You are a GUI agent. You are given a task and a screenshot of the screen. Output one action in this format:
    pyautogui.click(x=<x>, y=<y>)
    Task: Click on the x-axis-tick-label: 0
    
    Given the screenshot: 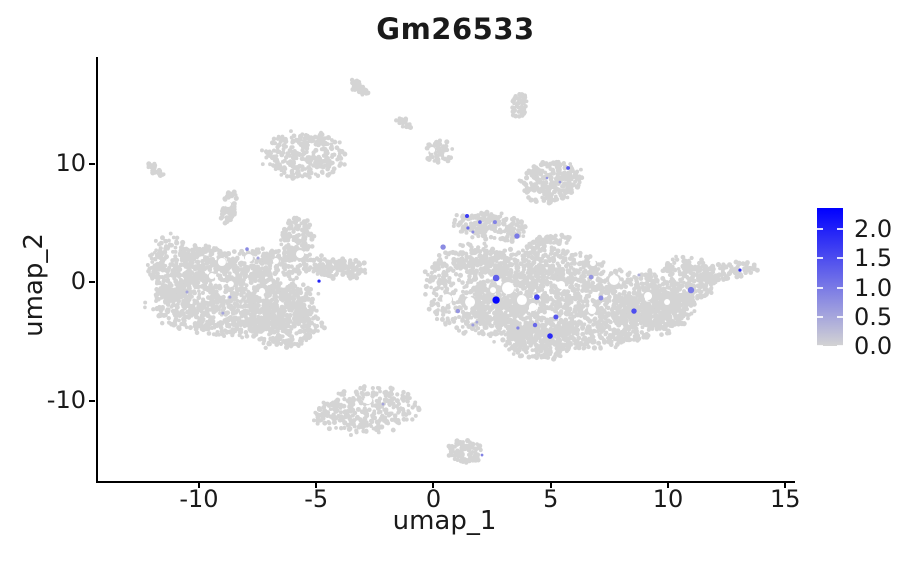 What is the action you would take?
    pyautogui.click(x=433, y=499)
    